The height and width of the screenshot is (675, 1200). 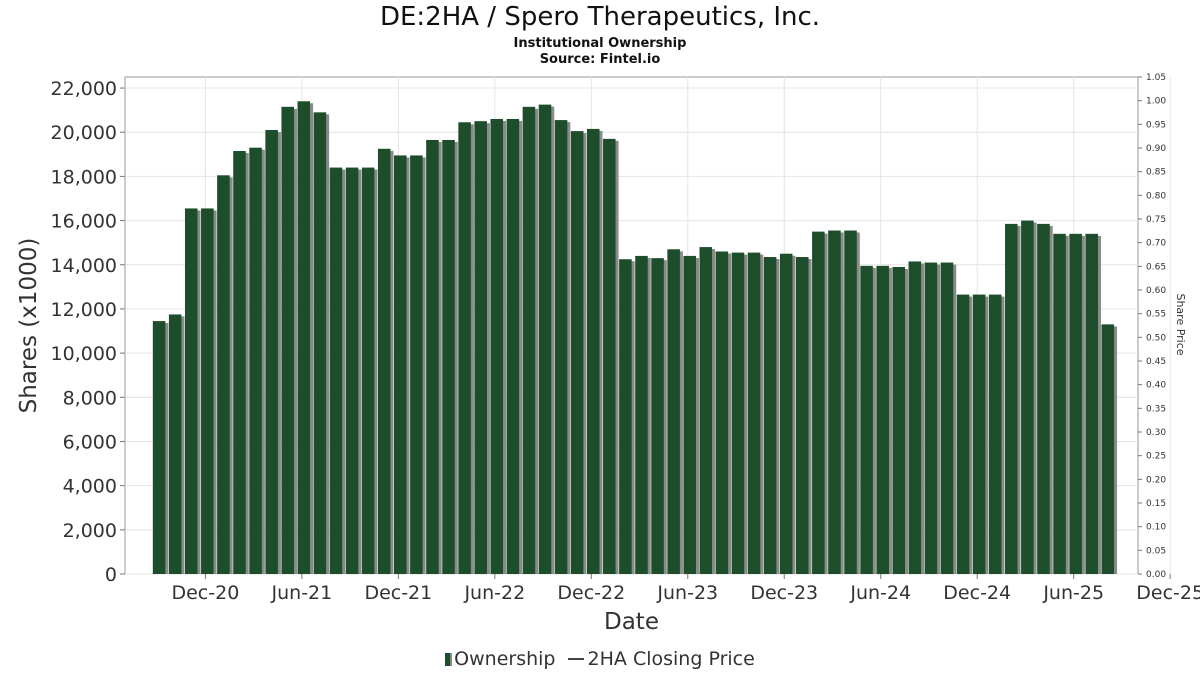 I want to click on y2-tick-label: 0.90, so click(x=1156, y=149).